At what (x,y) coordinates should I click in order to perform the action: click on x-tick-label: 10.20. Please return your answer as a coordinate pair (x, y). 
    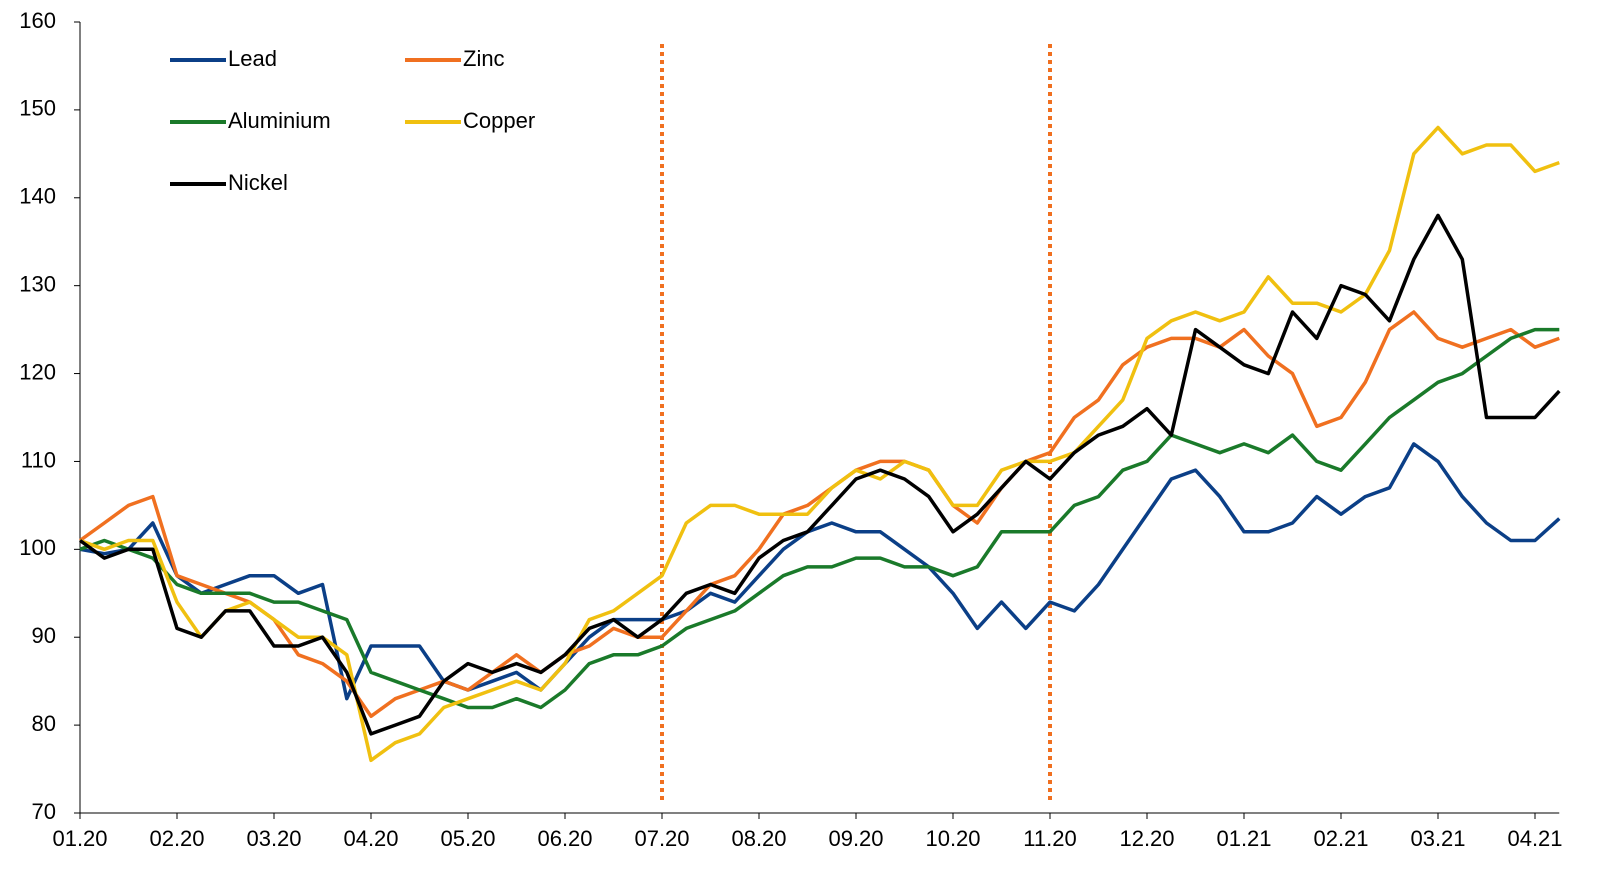
    Looking at the image, I should click on (952, 838).